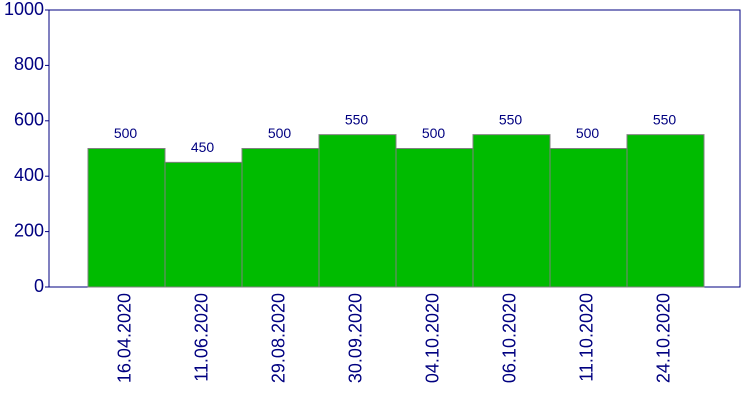 The width and height of the screenshot is (750, 400). What do you see at coordinates (278, 338) in the screenshot?
I see `x-tick-label: 29.08.2020` at bounding box center [278, 338].